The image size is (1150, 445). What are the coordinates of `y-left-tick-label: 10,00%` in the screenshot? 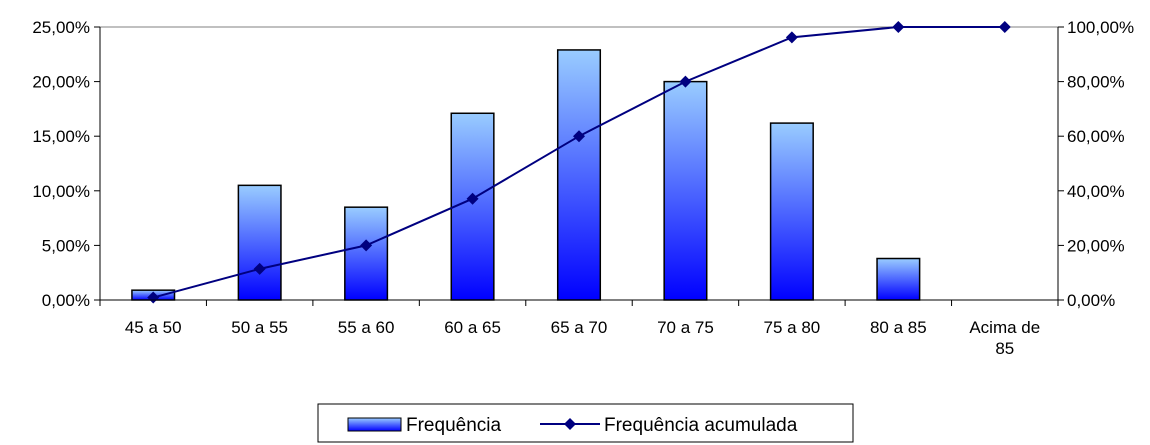 It's located at (61, 191).